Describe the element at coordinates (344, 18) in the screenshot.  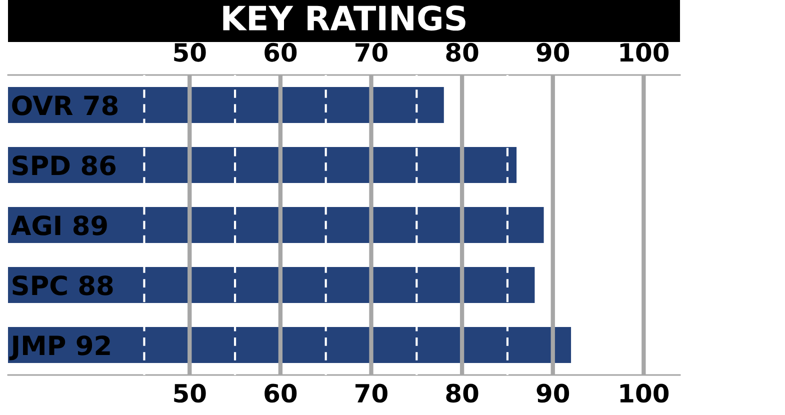
I see `chart-title: KEY RATINGS` at that location.